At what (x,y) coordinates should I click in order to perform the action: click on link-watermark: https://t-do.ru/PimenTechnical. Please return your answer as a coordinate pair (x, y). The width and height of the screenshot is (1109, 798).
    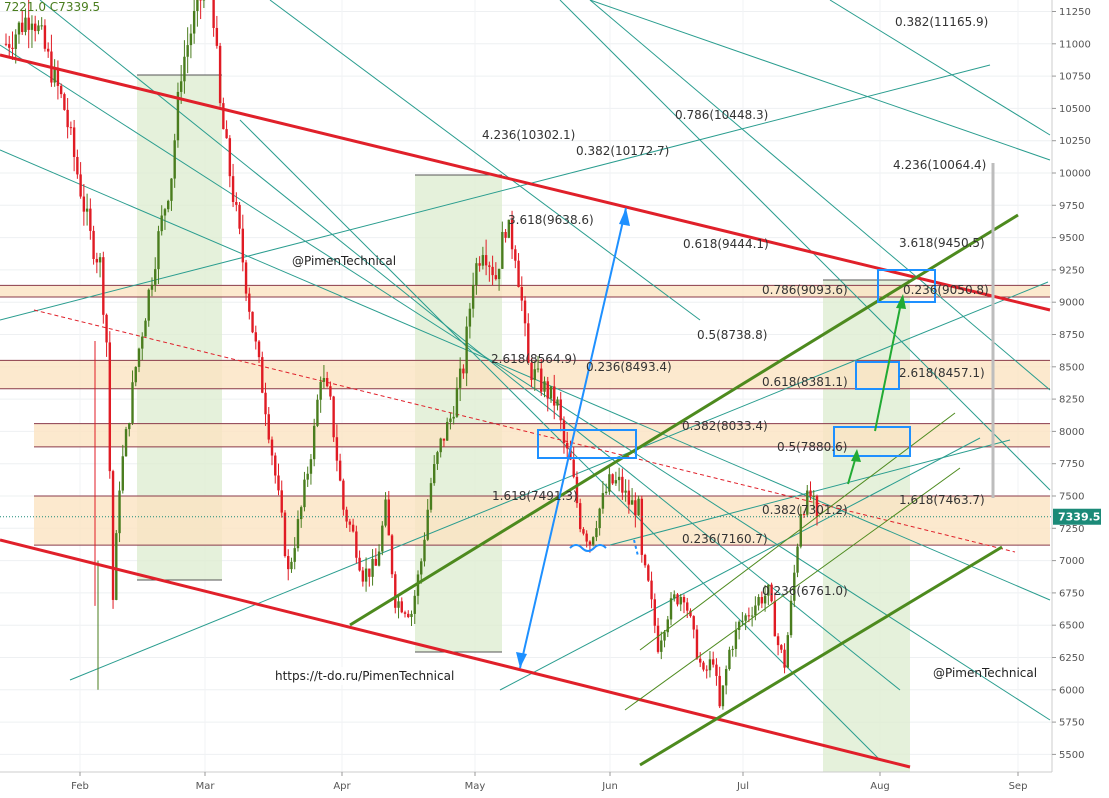
    Looking at the image, I should click on (364, 676).